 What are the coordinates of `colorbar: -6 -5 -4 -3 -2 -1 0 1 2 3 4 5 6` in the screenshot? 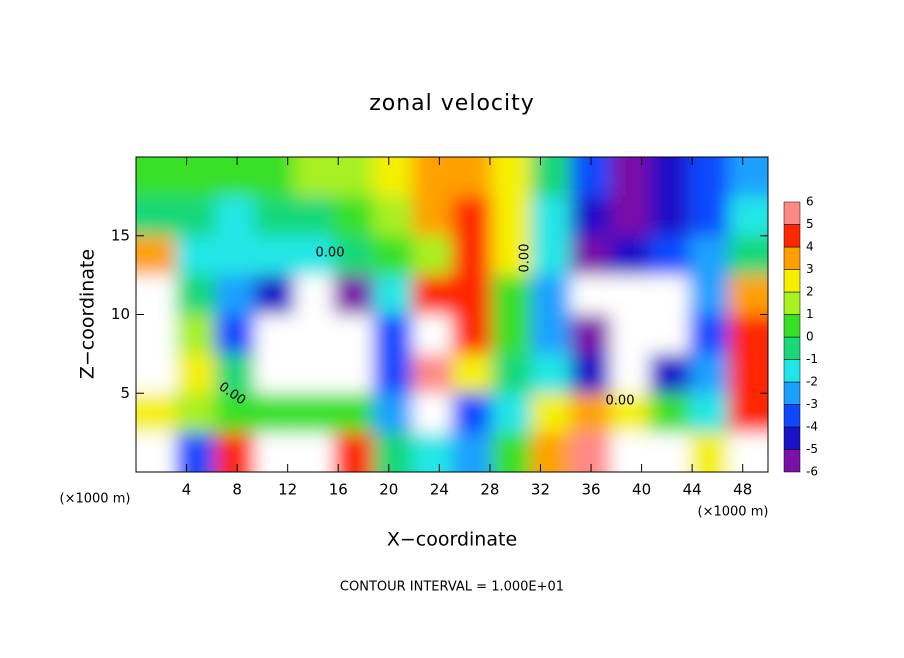 It's located at (800, 337).